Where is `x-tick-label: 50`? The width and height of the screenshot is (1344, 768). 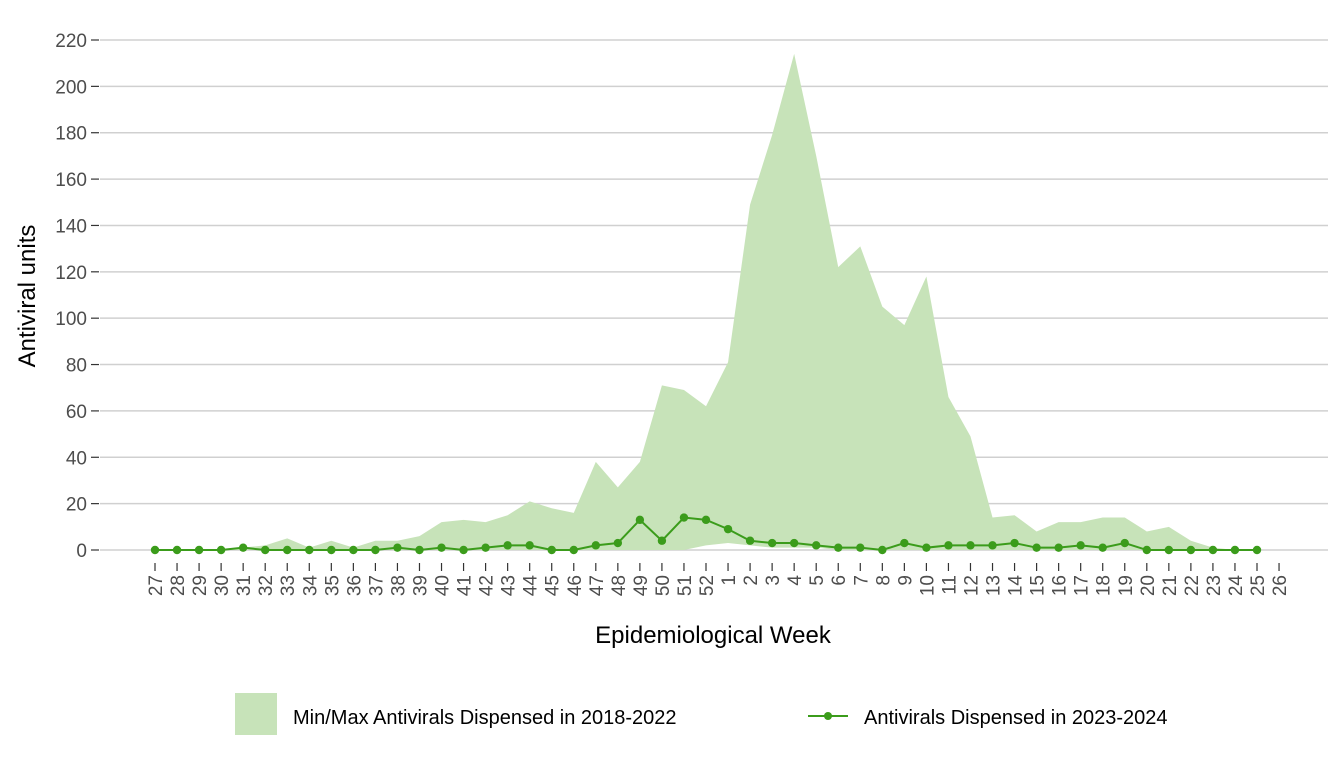 x-tick-label: 50 is located at coordinates (663, 585).